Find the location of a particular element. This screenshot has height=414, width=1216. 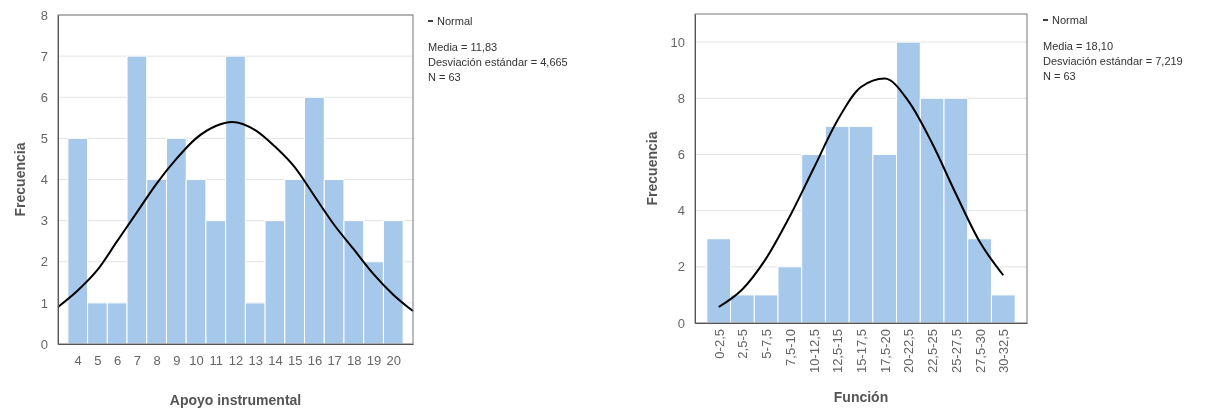

x-tick-label: 11 is located at coordinates (216, 361).